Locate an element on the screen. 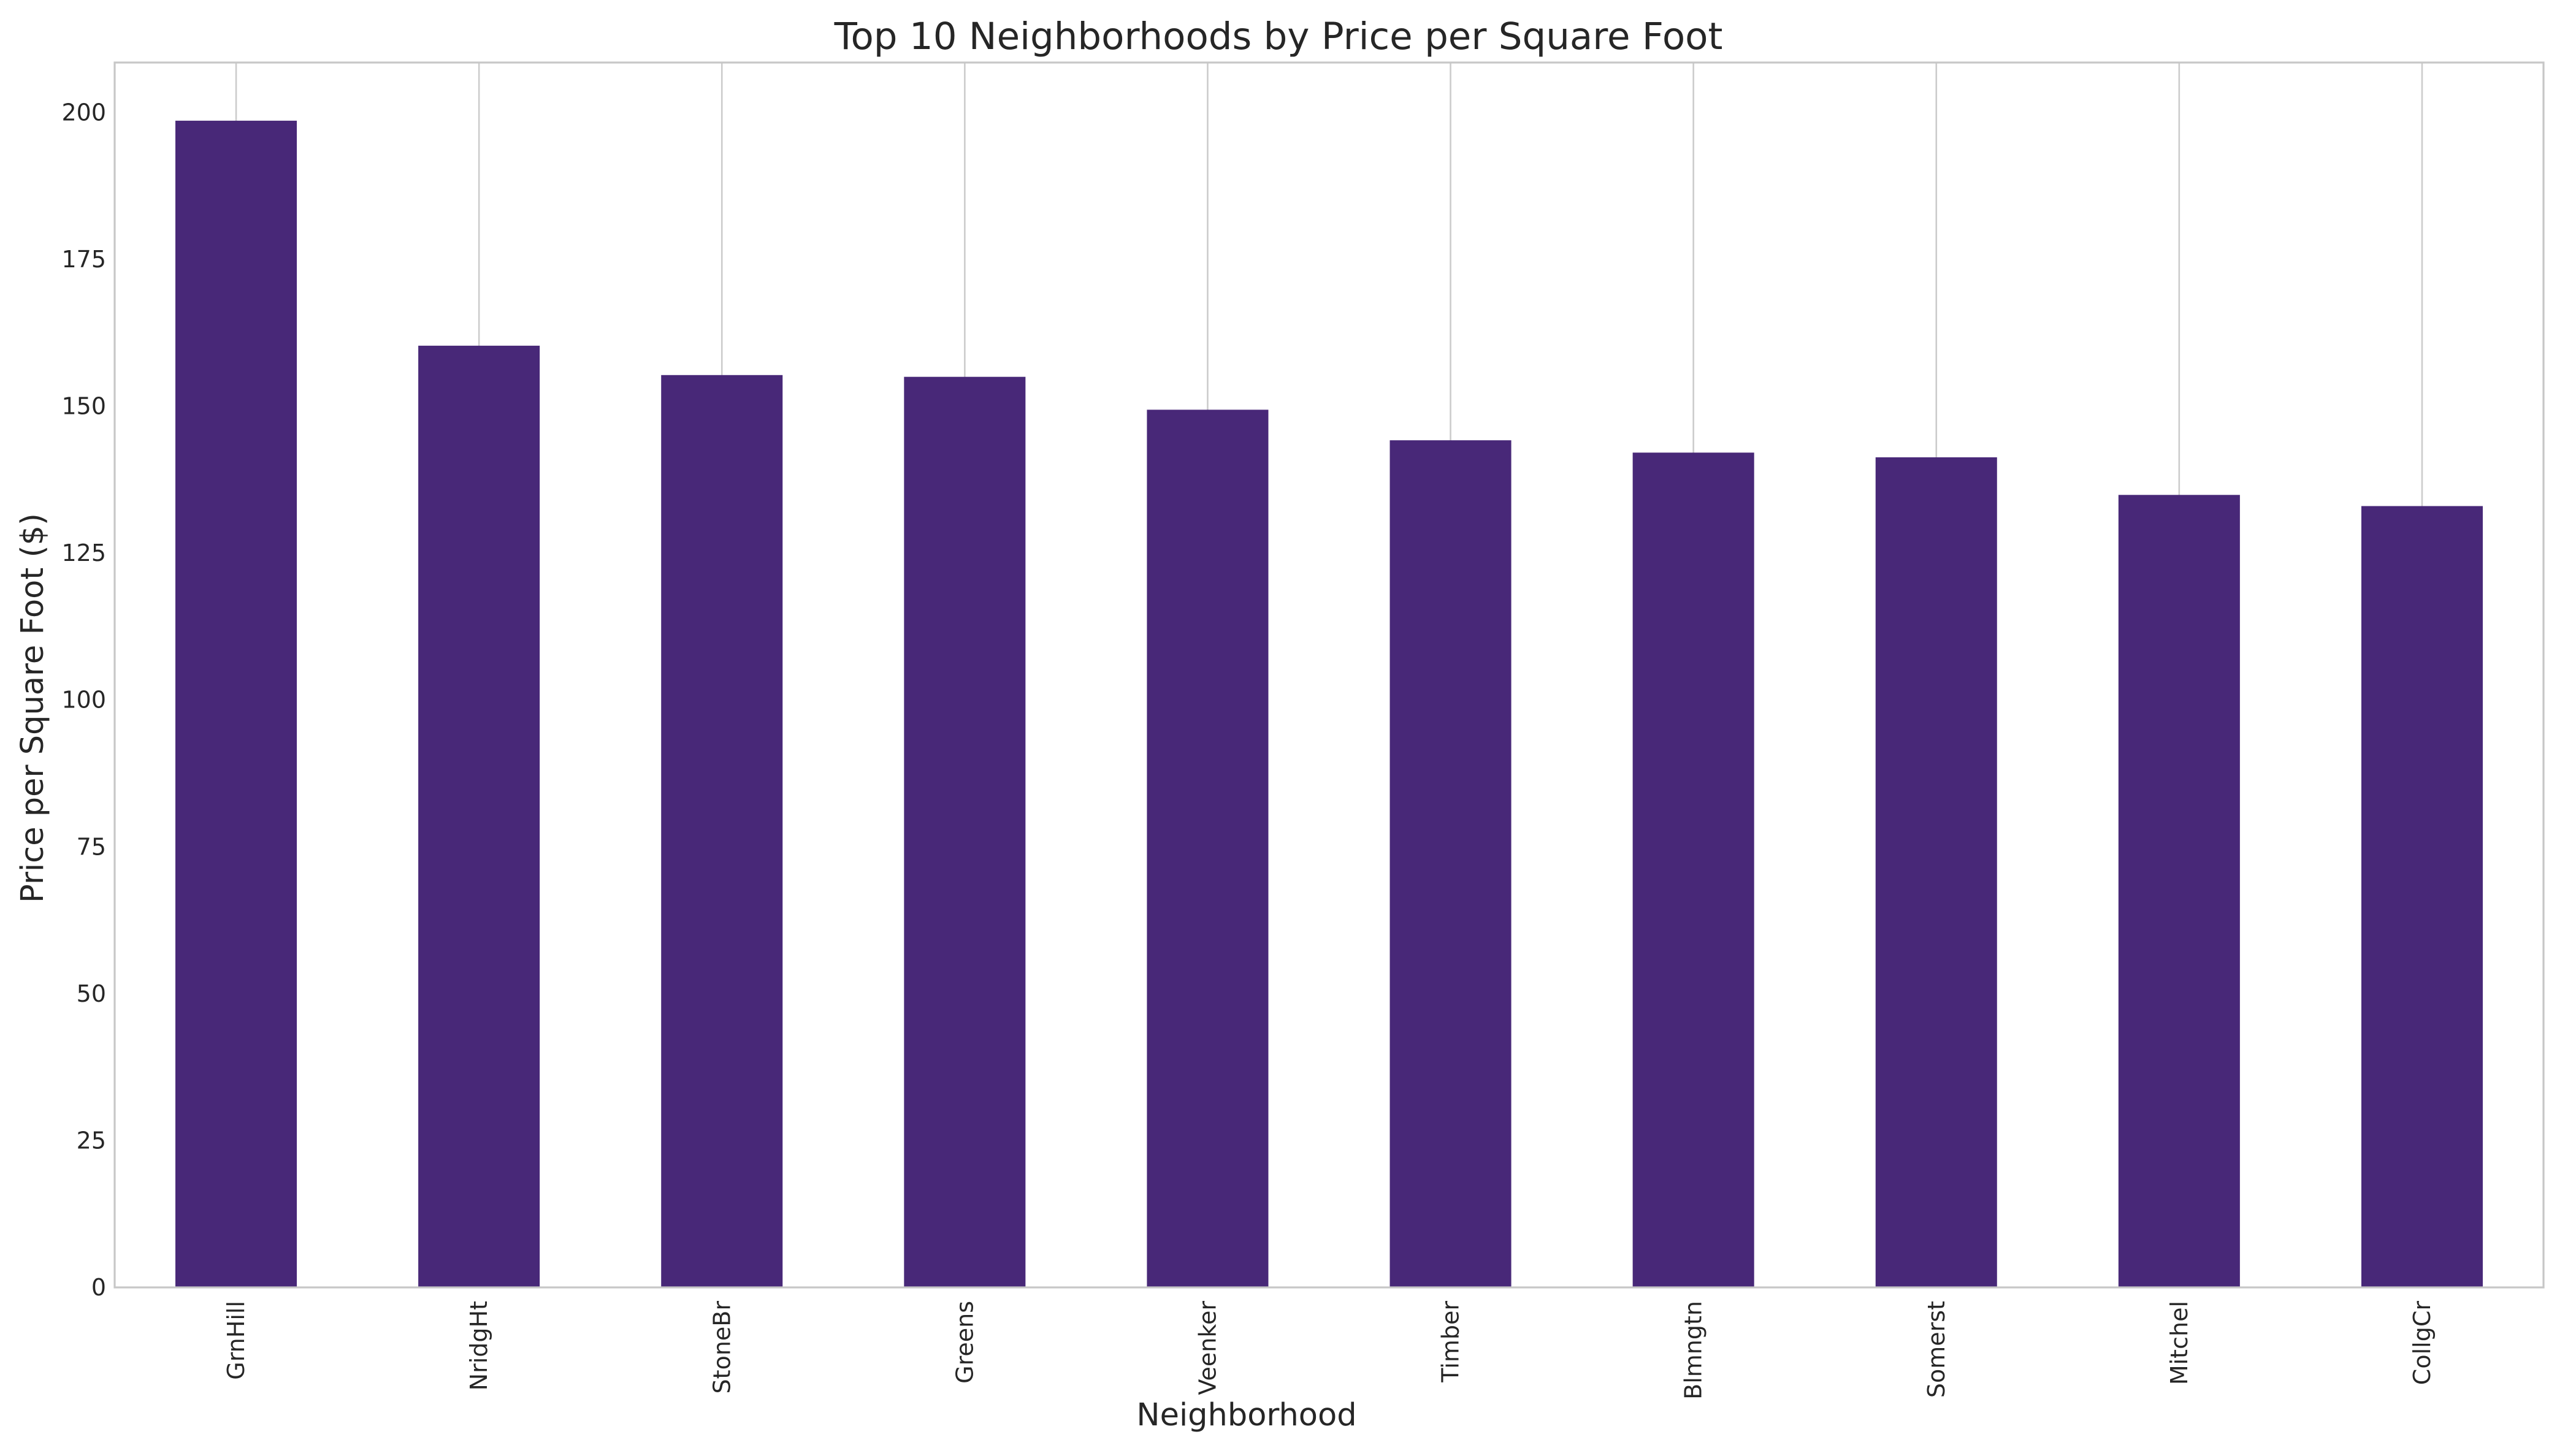 The height and width of the screenshot is (1456, 2557). x-tick-label: Blmngtn is located at coordinates (1694, 1350).